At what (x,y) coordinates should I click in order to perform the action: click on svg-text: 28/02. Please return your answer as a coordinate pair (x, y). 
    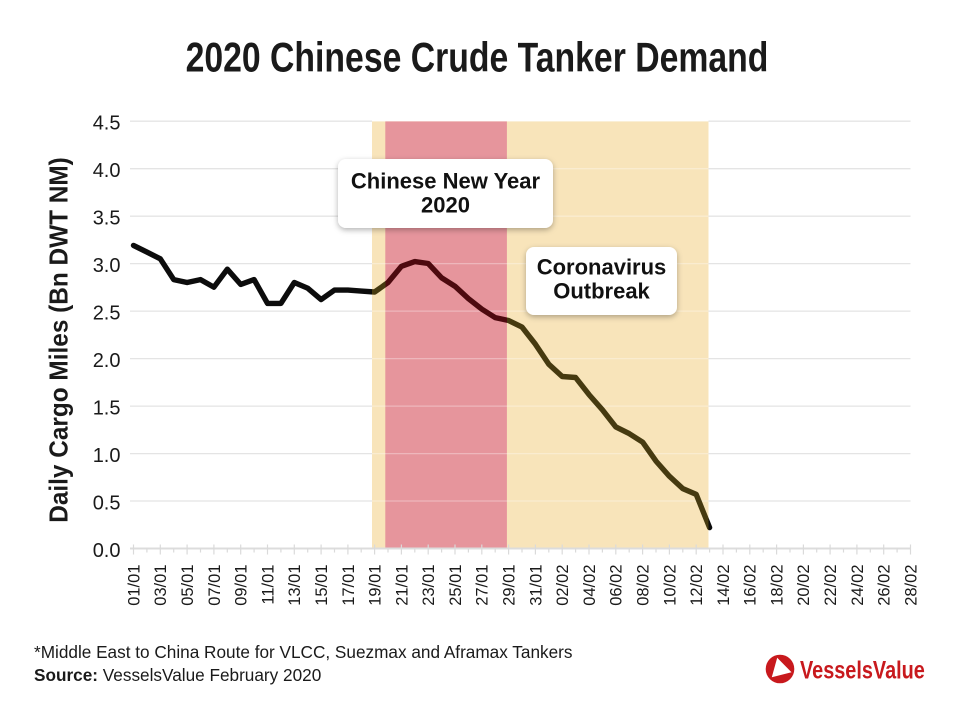
    Looking at the image, I should click on (911, 585).